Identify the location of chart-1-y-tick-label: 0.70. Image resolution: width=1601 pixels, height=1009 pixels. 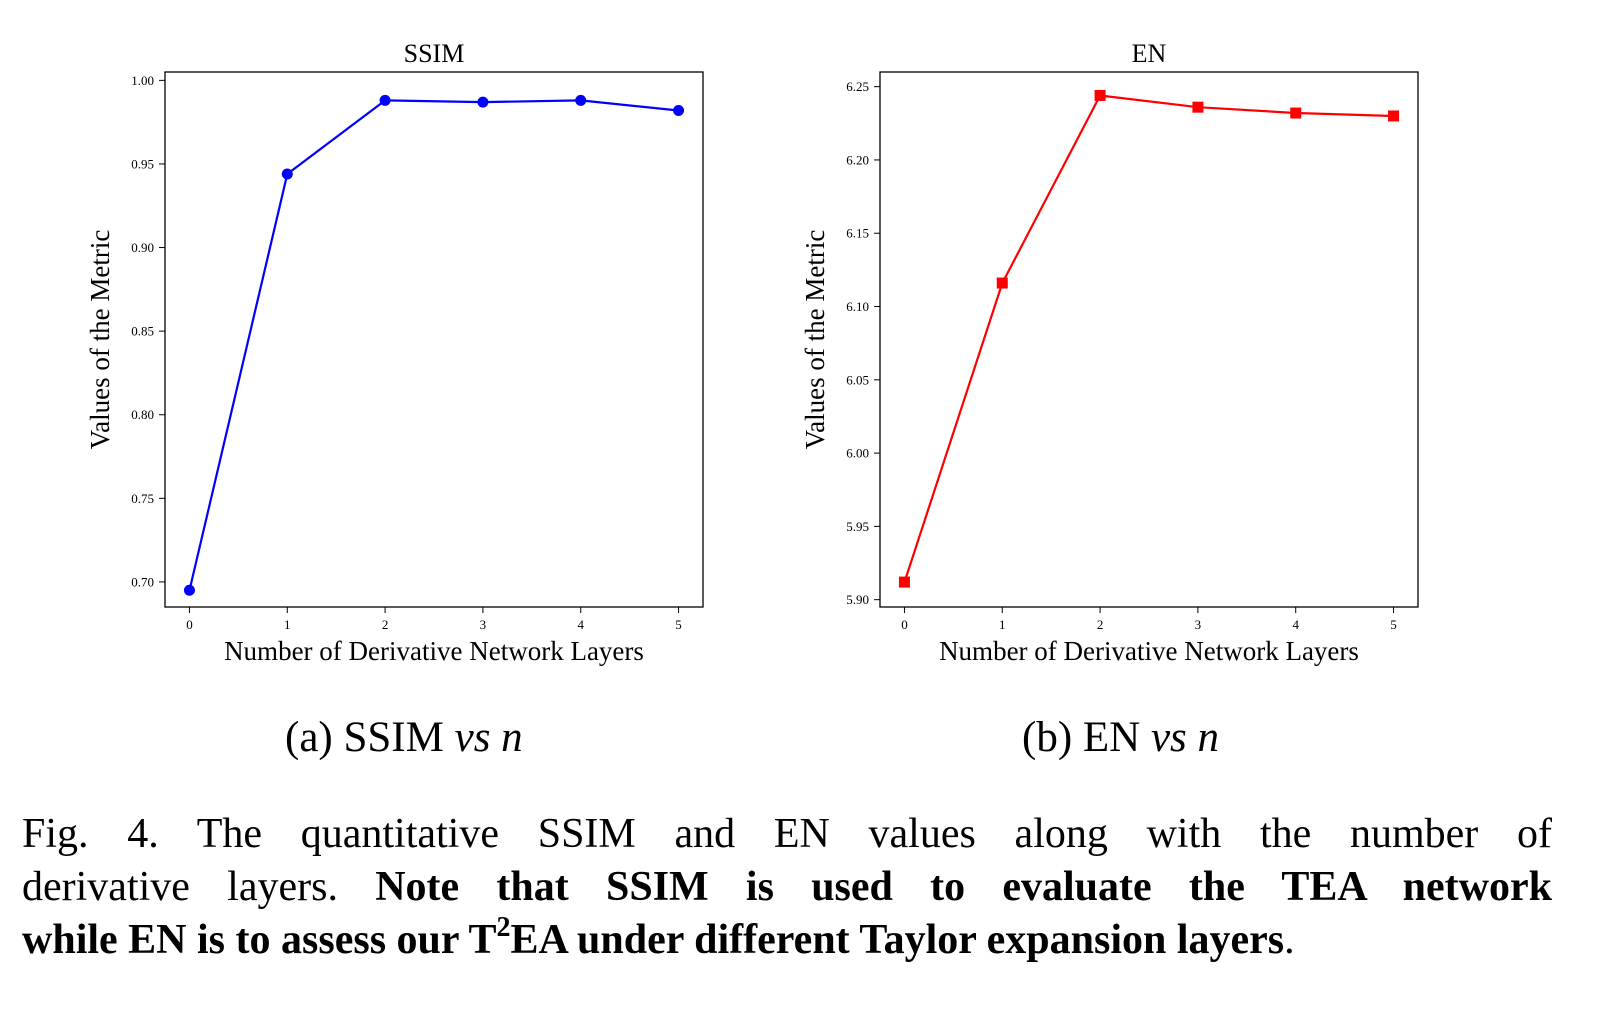
(142, 581).